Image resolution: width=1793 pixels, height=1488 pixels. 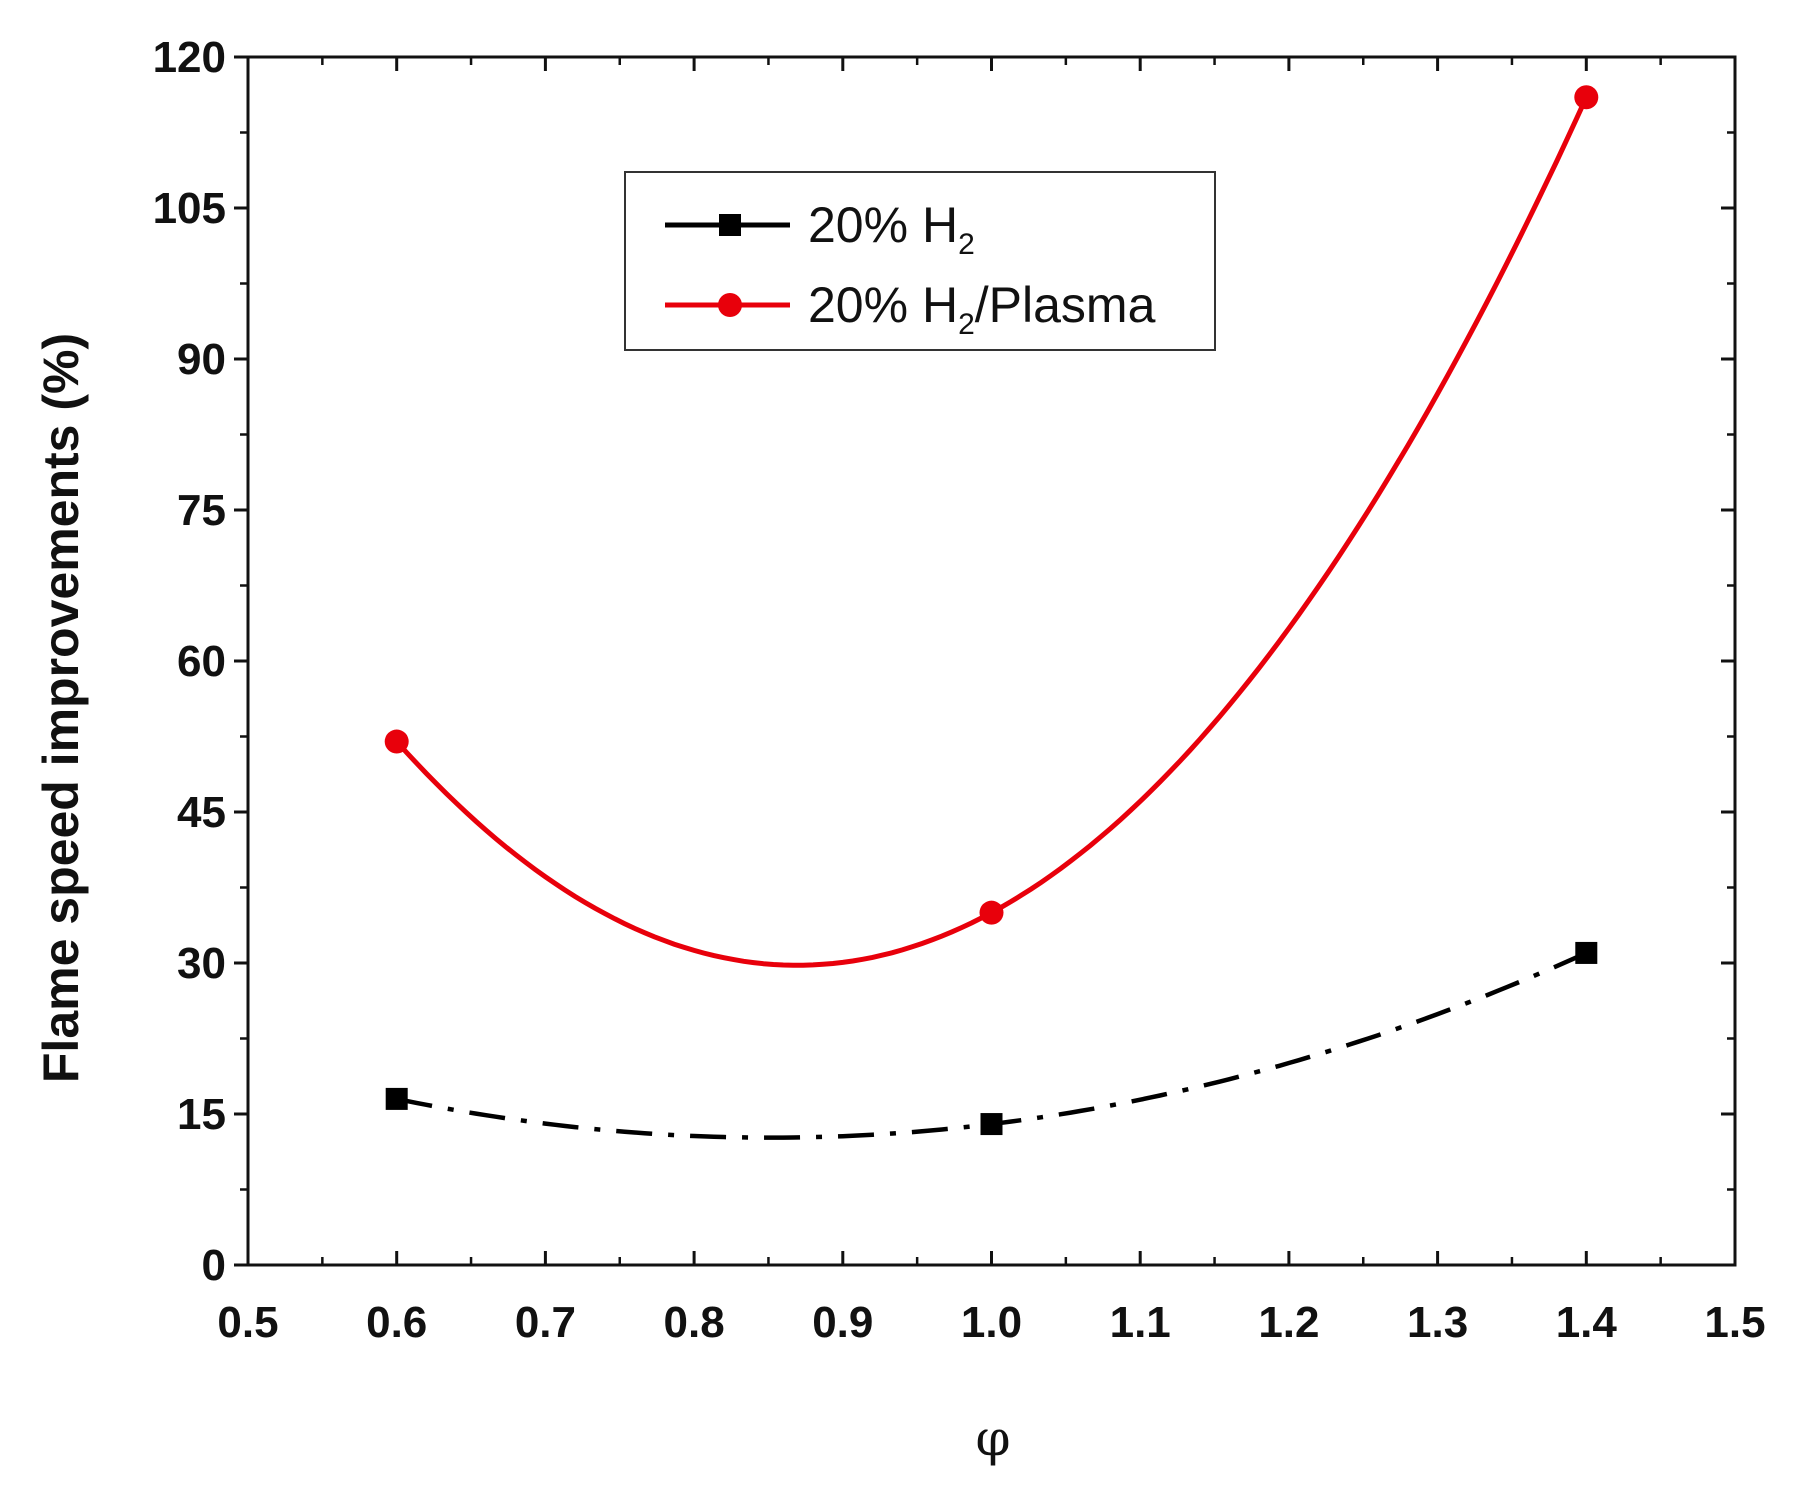 What do you see at coordinates (189, 208) in the screenshot?
I see `y-tick-label: 105` at bounding box center [189, 208].